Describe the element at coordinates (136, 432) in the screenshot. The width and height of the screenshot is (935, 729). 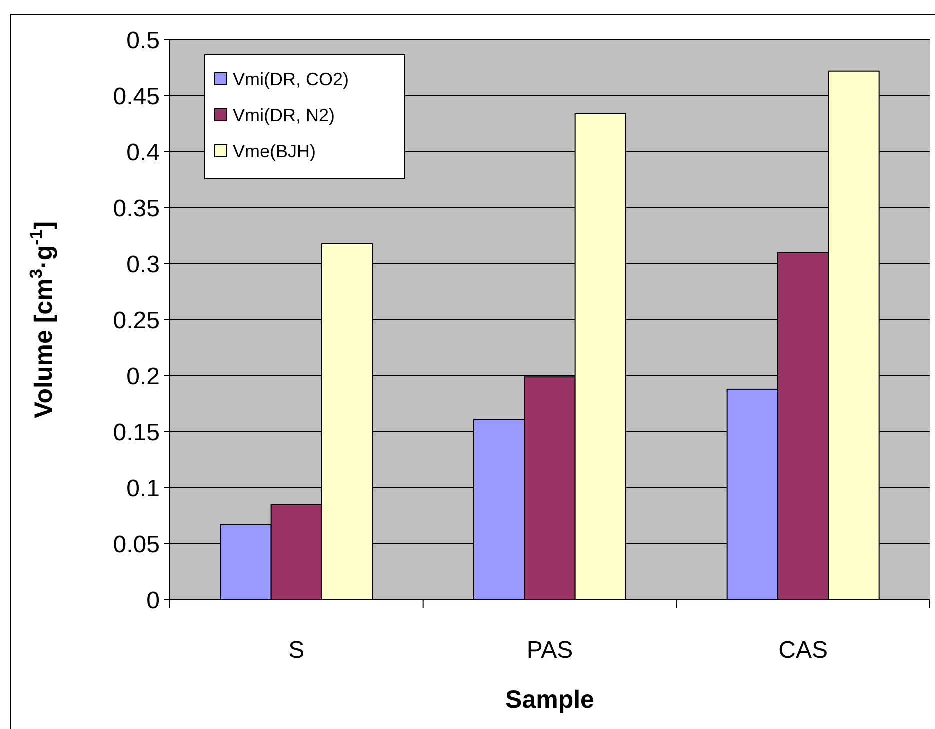
I see `y-tick-label: 0.15` at that location.